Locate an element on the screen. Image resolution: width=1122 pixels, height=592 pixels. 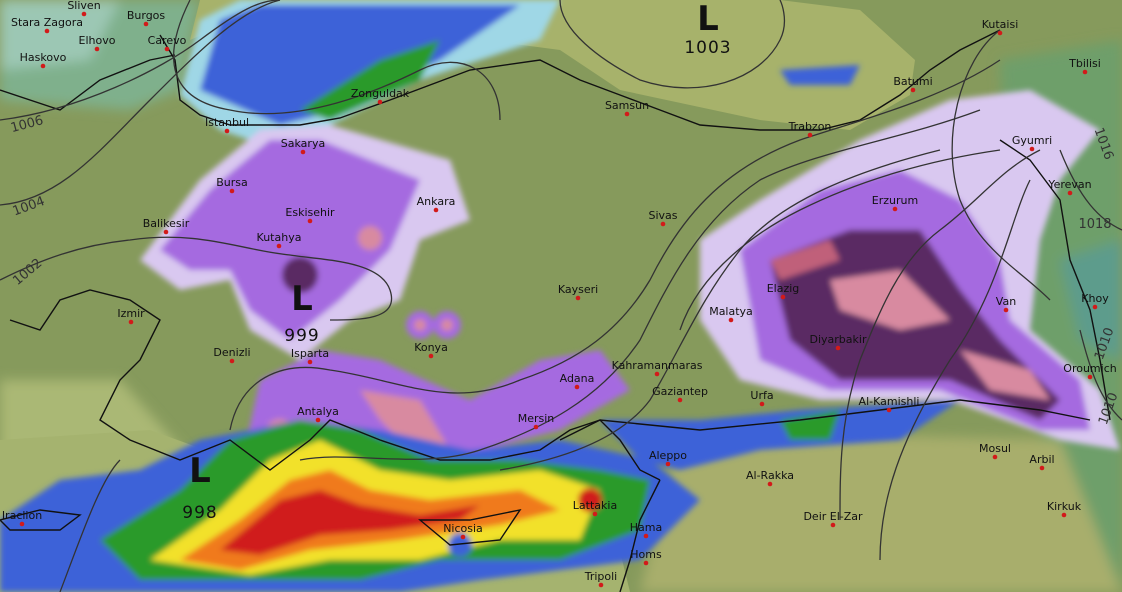
city-kayseri: Kayseri is located at coordinates (578, 292).